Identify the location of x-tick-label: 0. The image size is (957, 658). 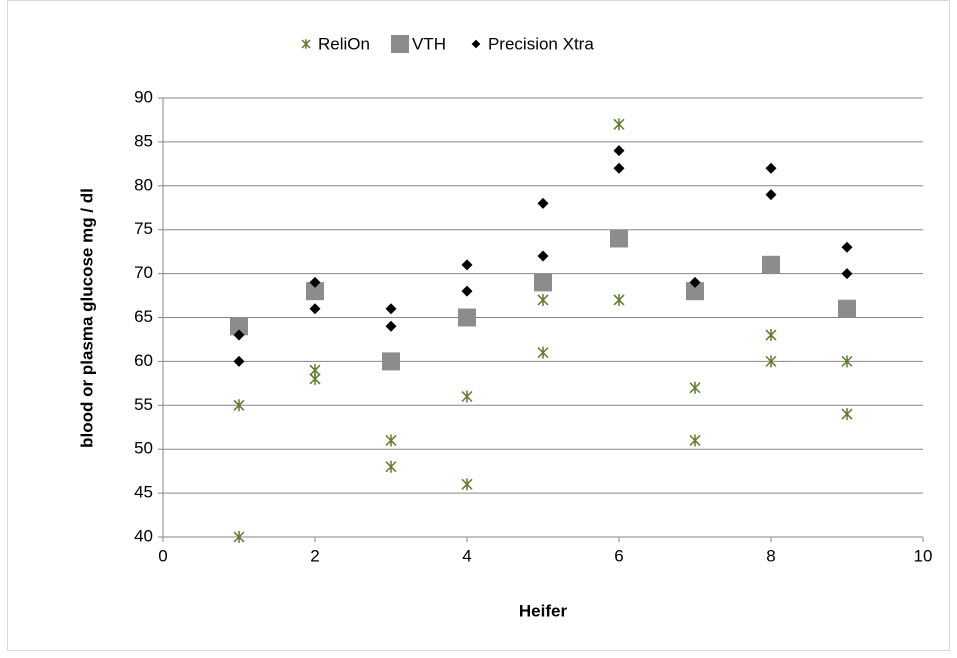
(162, 555).